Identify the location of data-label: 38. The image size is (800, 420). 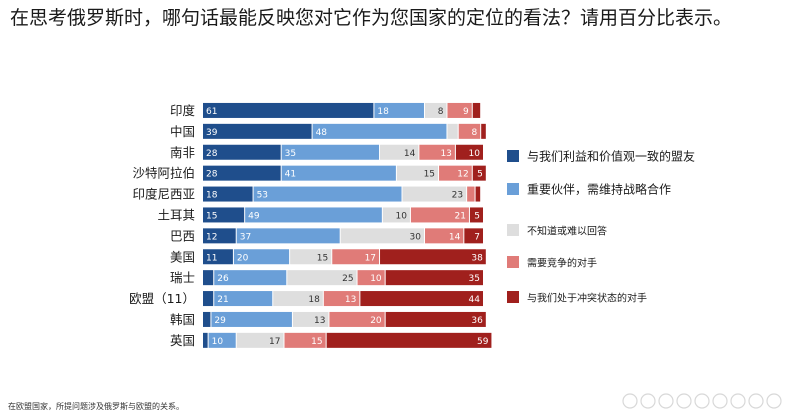
(477, 258).